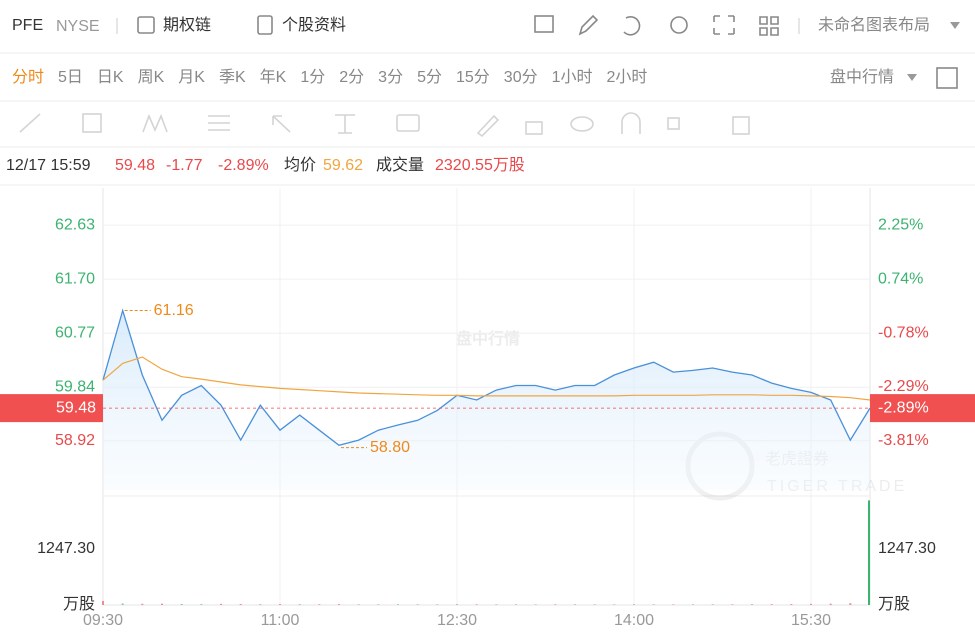  Describe the element at coordinates (191, 77) in the screenshot. I see `period-tab: 月K` at that location.